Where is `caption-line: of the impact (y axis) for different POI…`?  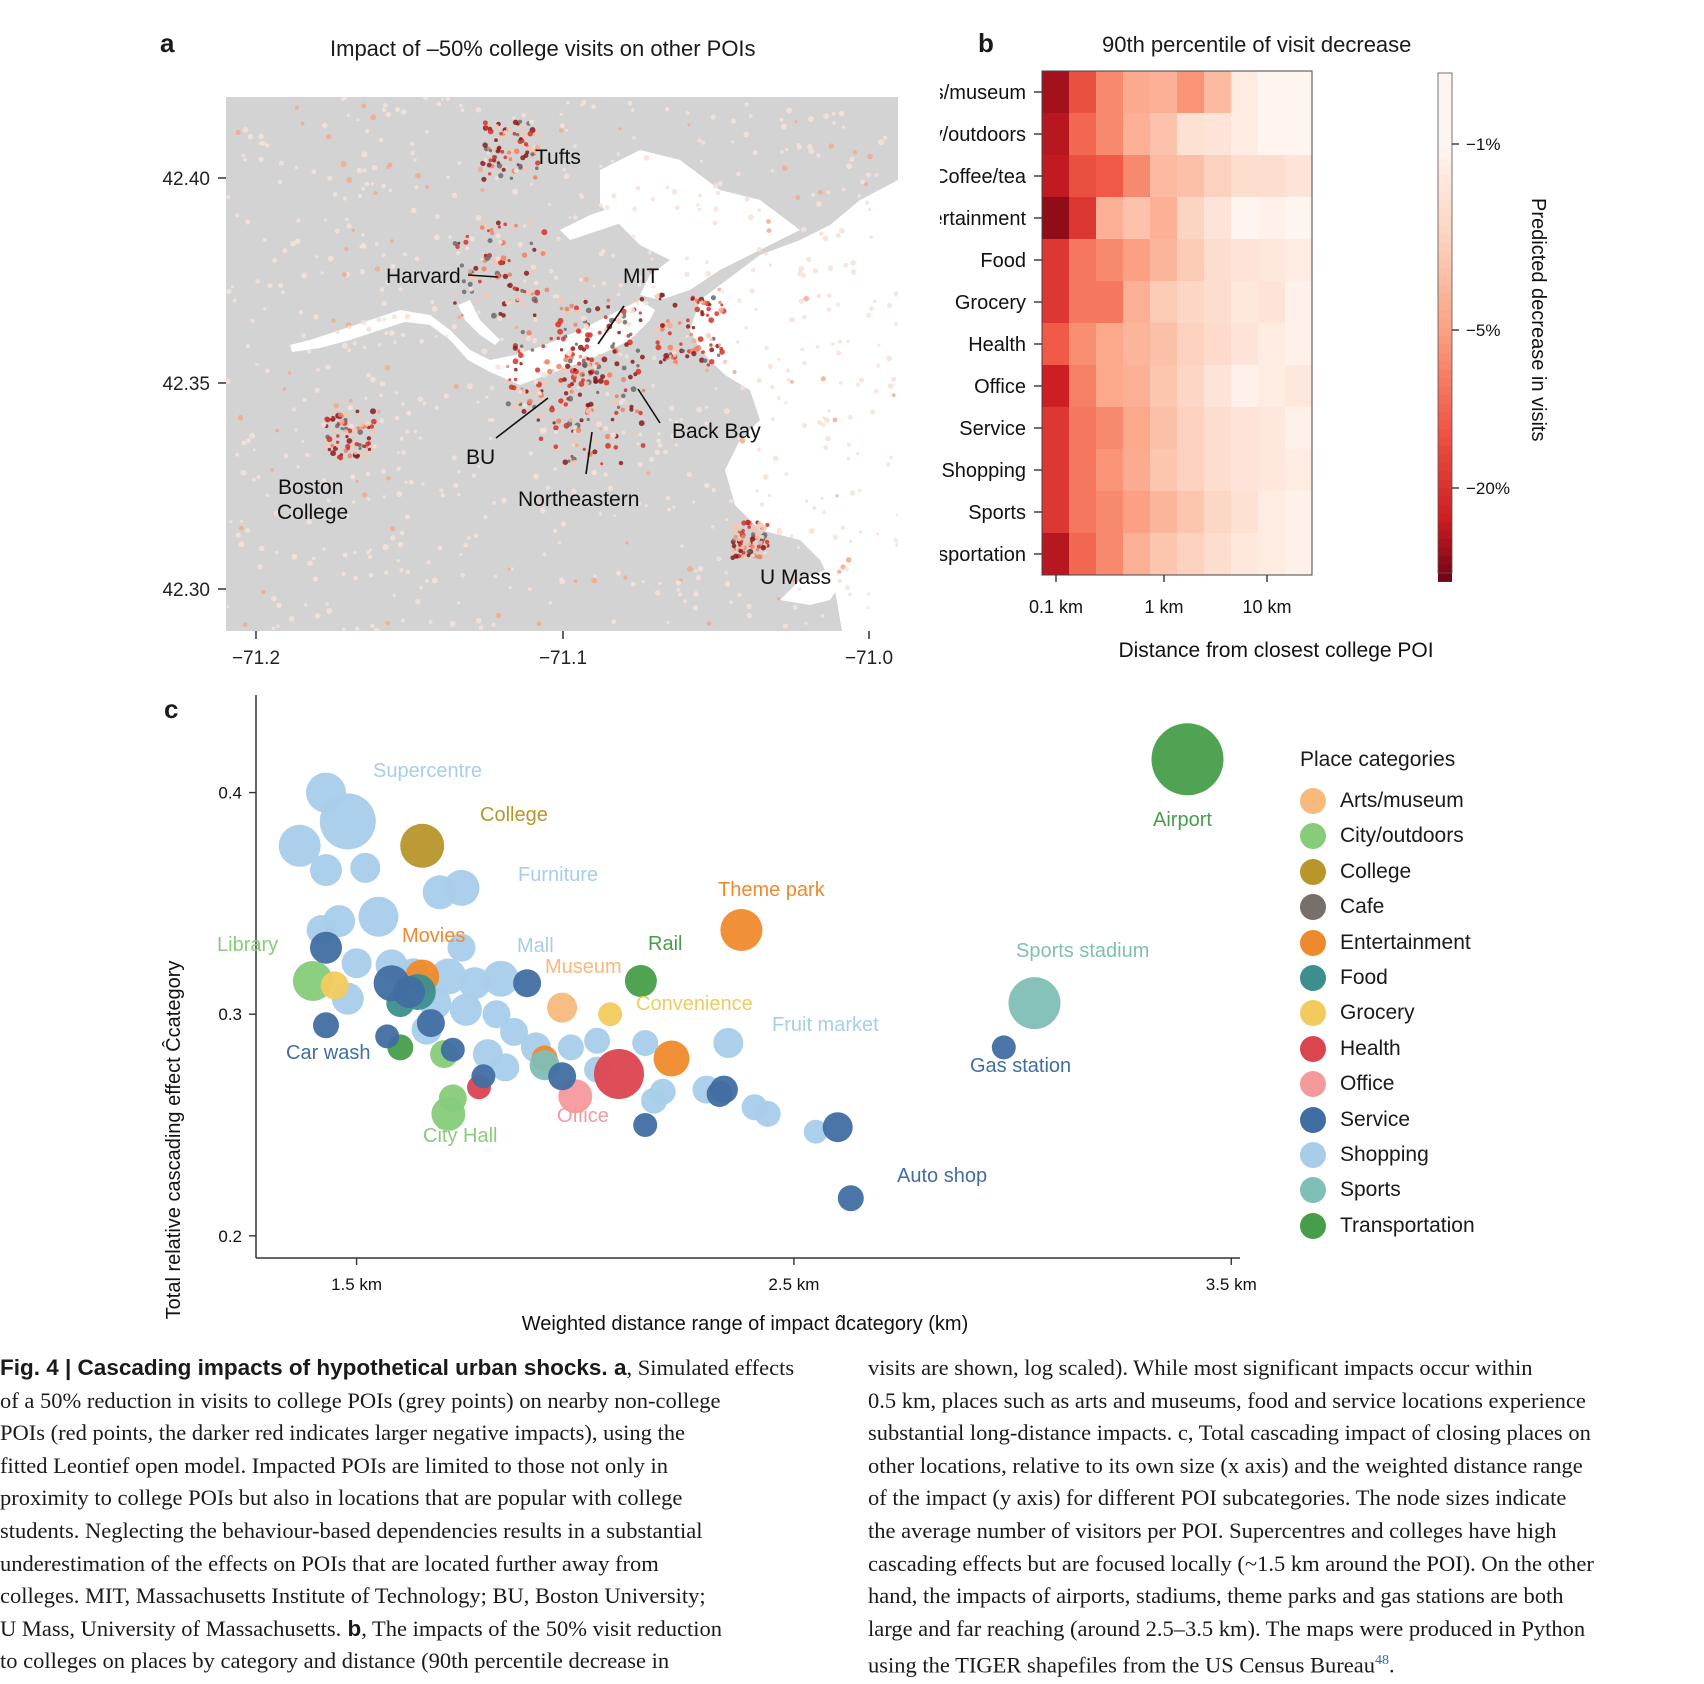
caption-line: of the impact (y axis) for different POI… is located at coordinates (1217, 1498).